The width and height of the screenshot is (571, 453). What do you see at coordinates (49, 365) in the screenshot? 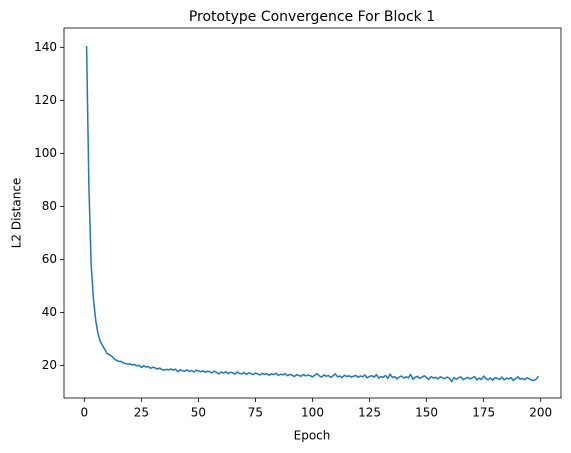
I see `y-tick-label: 20` at bounding box center [49, 365].